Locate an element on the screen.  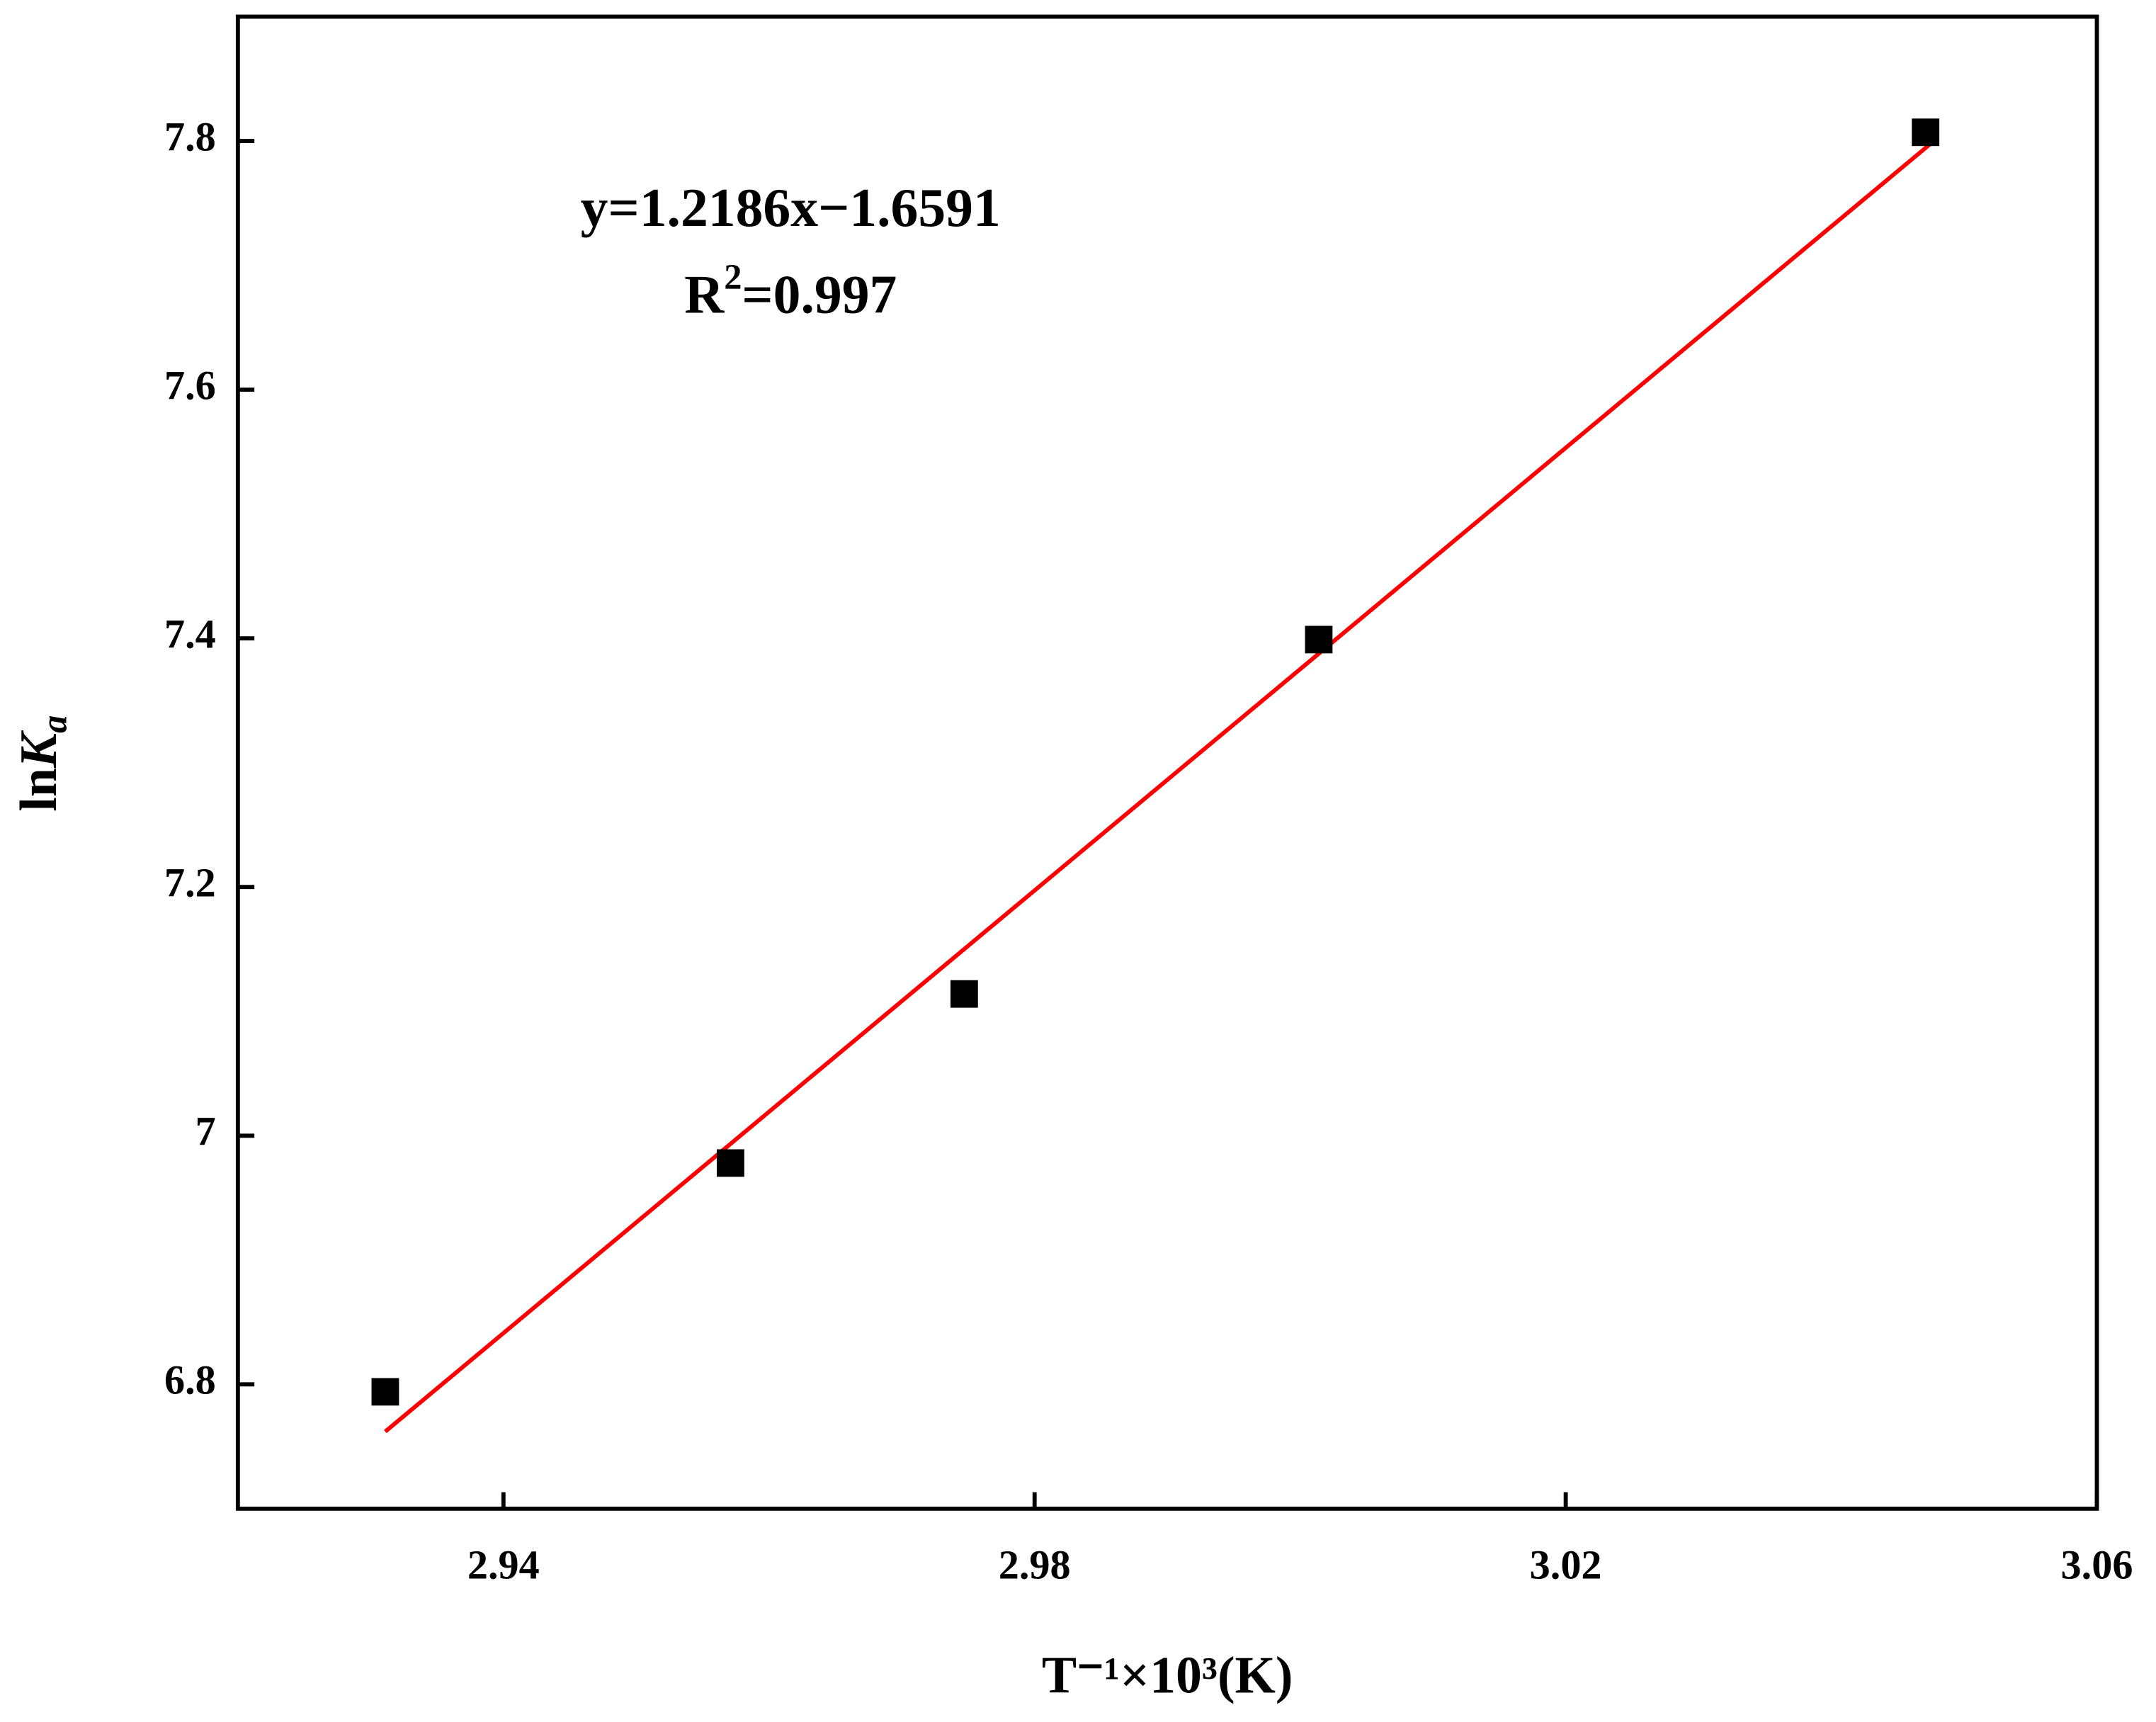
y-tick-label: 7.4 is located at coordinates (190, 634).